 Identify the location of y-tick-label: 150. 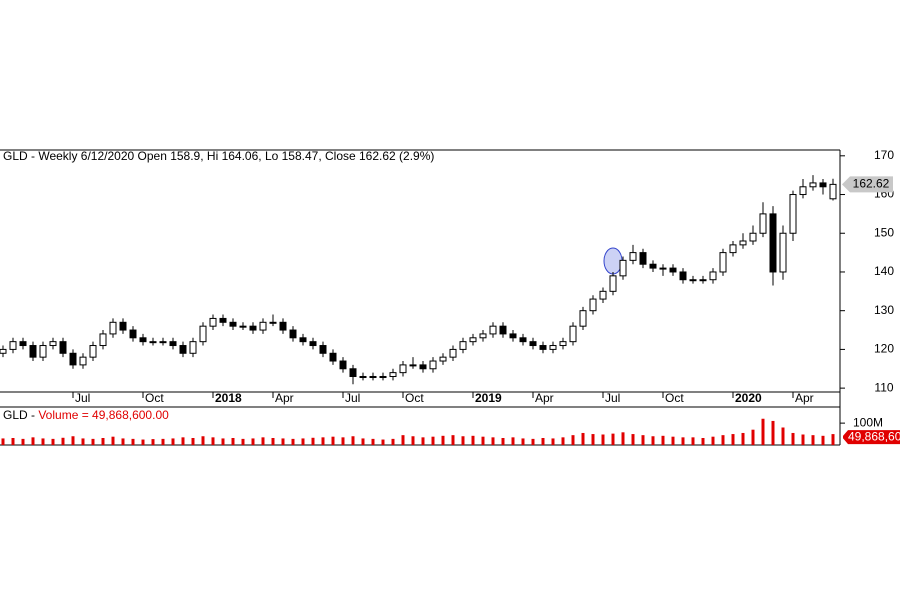
(884, 232).